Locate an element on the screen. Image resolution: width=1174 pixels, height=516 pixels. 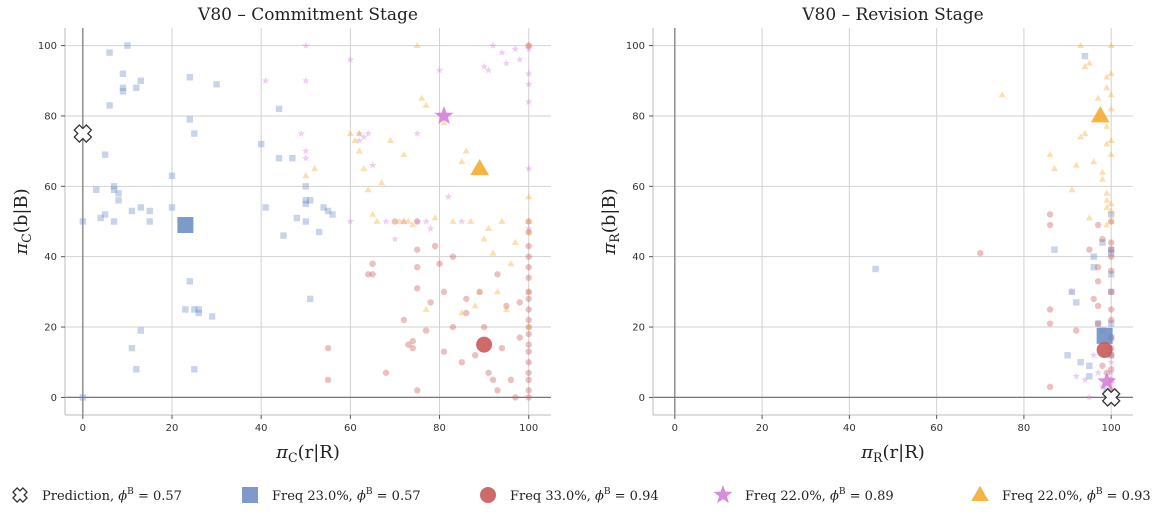
legend-marker-star is located at coordinates (723, 494).